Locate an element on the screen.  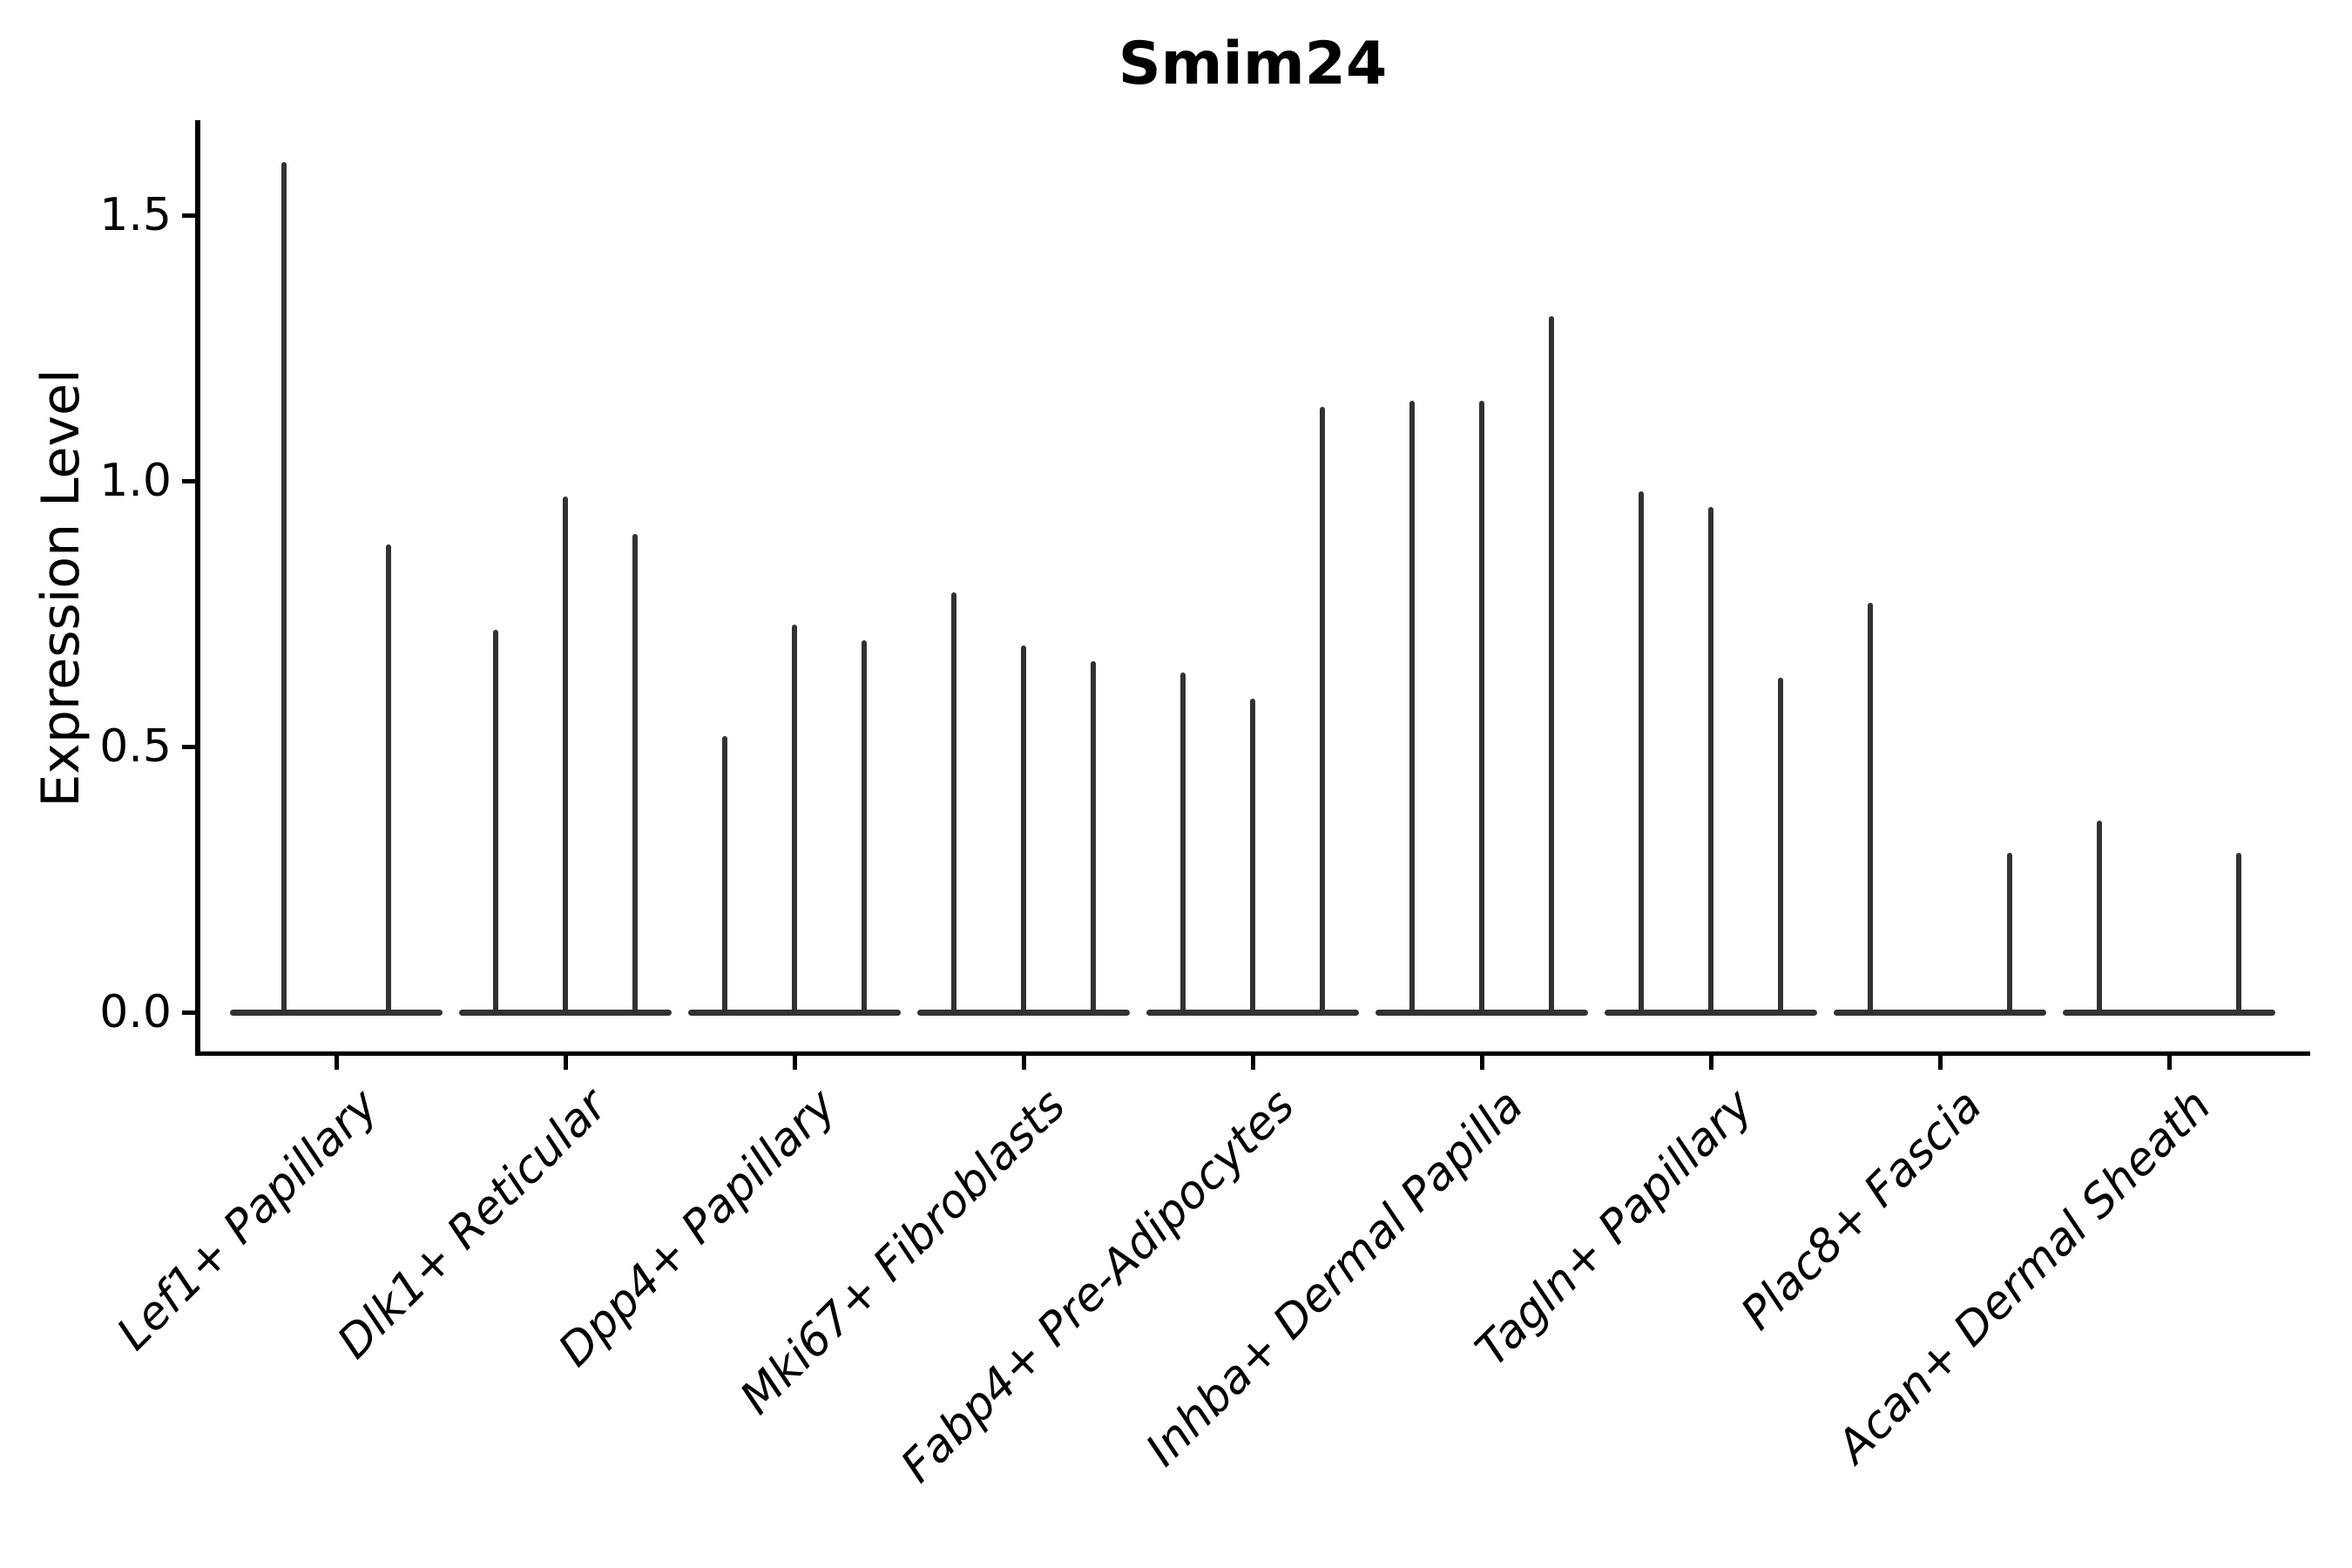
y-tick-label: 1.5 is located at coordinates (135, 215).